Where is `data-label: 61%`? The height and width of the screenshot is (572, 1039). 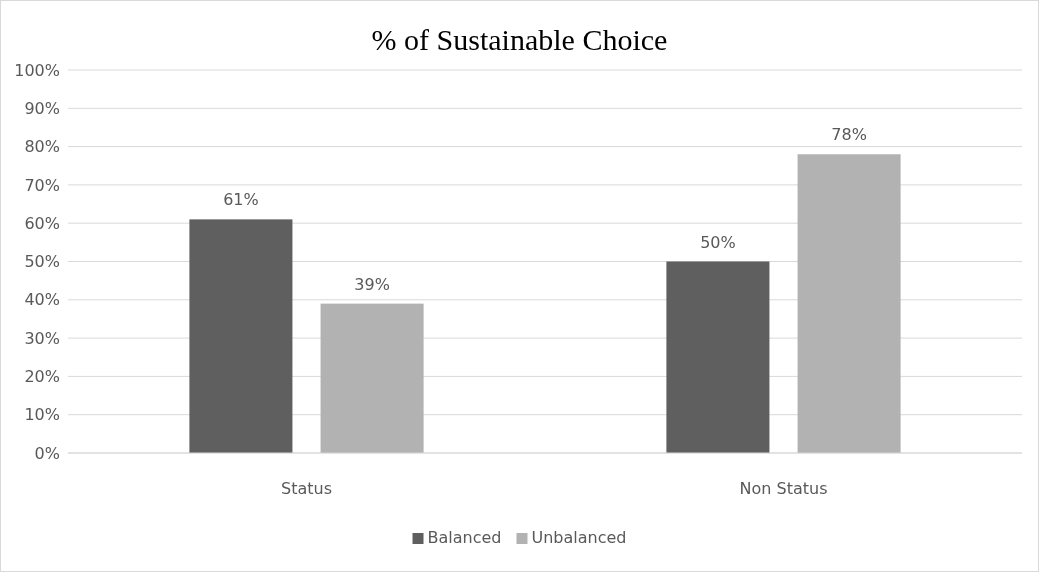 data-label: 61% is located at coordinates (241, 200).